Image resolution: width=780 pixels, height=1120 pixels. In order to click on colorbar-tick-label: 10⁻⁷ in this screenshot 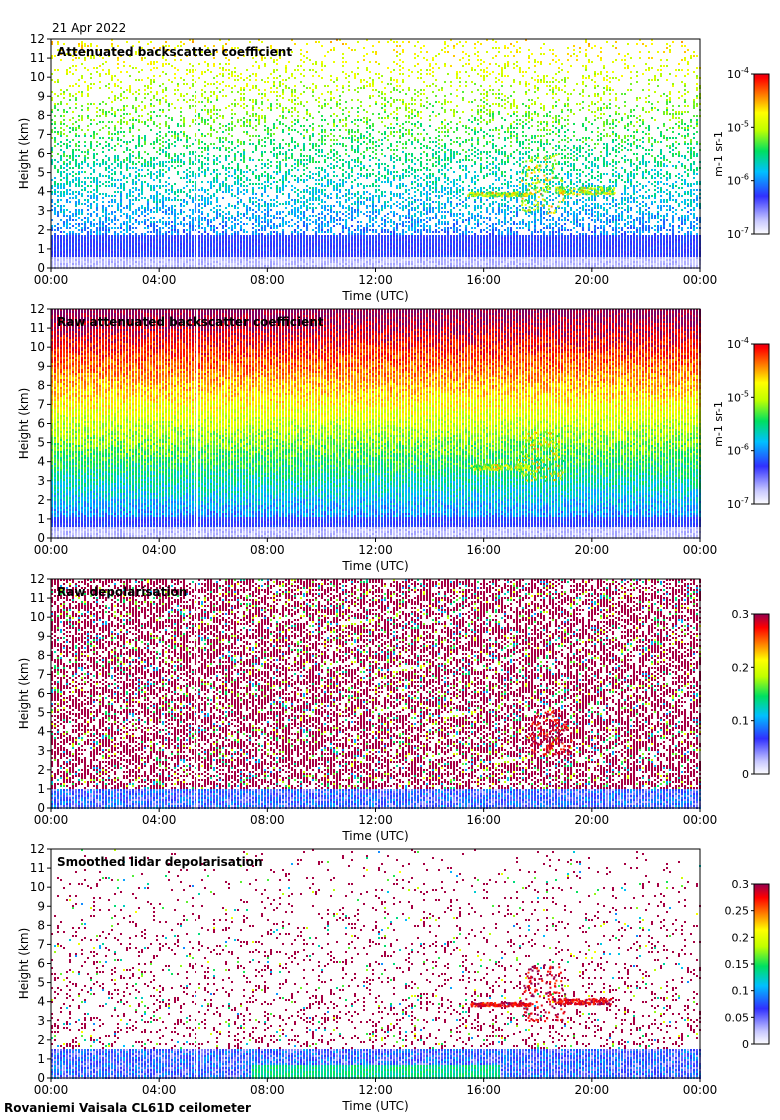, I will do `click(738, 233)`.